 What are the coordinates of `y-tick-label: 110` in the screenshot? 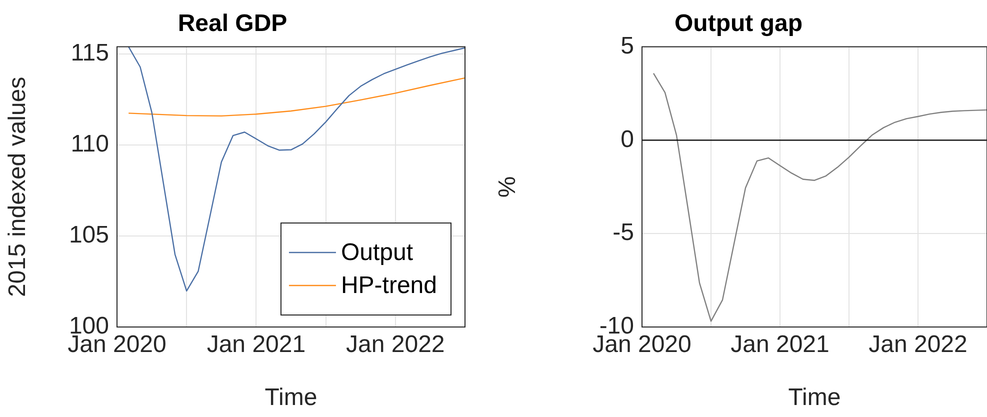 It's located at (89, 144).